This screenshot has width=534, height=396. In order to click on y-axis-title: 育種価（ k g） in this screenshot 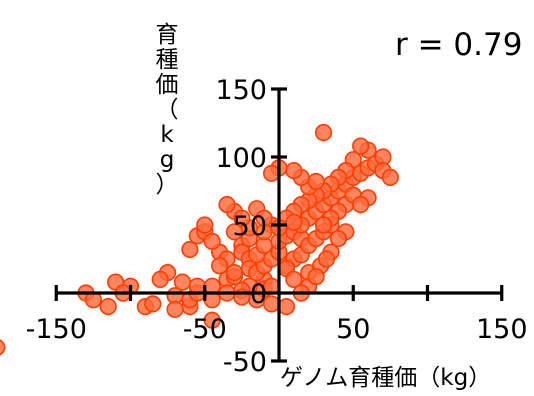, I will do `click(167, 110)`.